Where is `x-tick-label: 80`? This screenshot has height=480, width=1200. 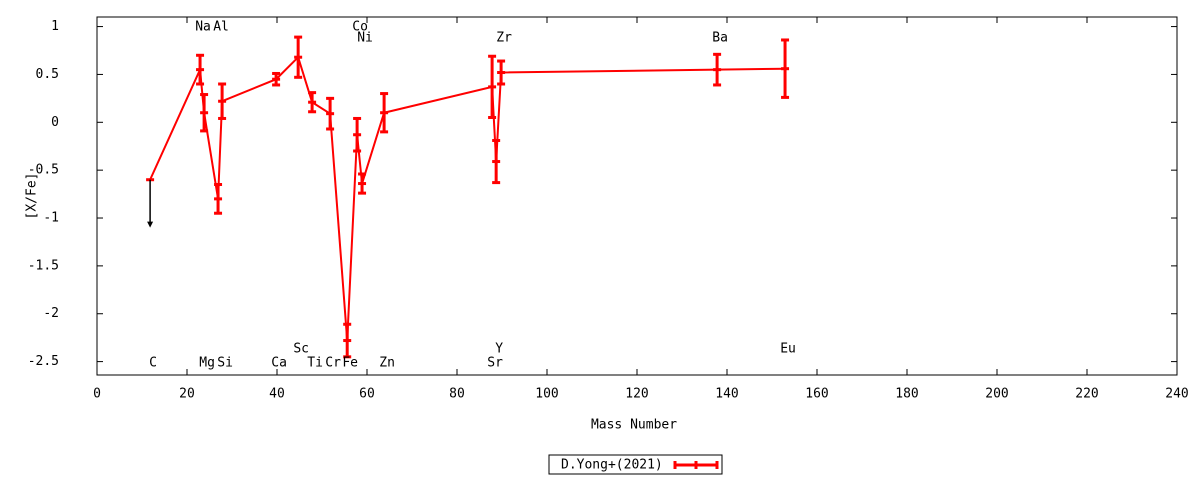 x-tick-label: 80 is located at coordinates (457, 394).